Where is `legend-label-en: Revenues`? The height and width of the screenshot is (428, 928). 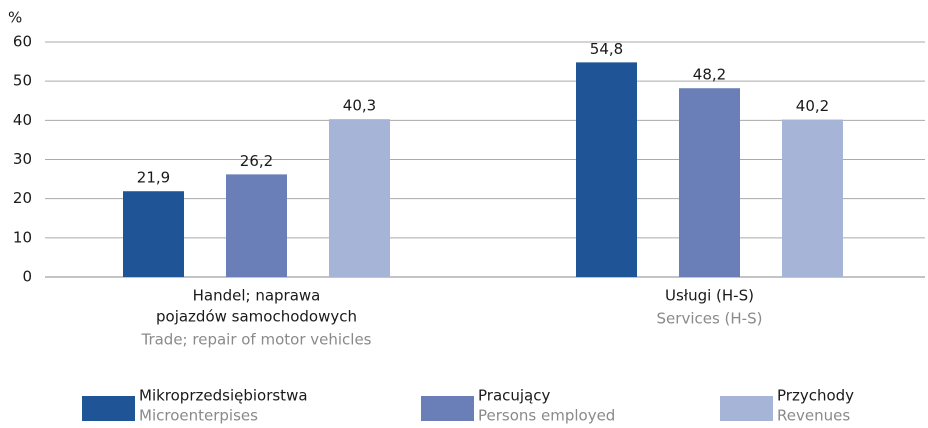 legend-label-en: Revenues is located at coordinates (813, 416).